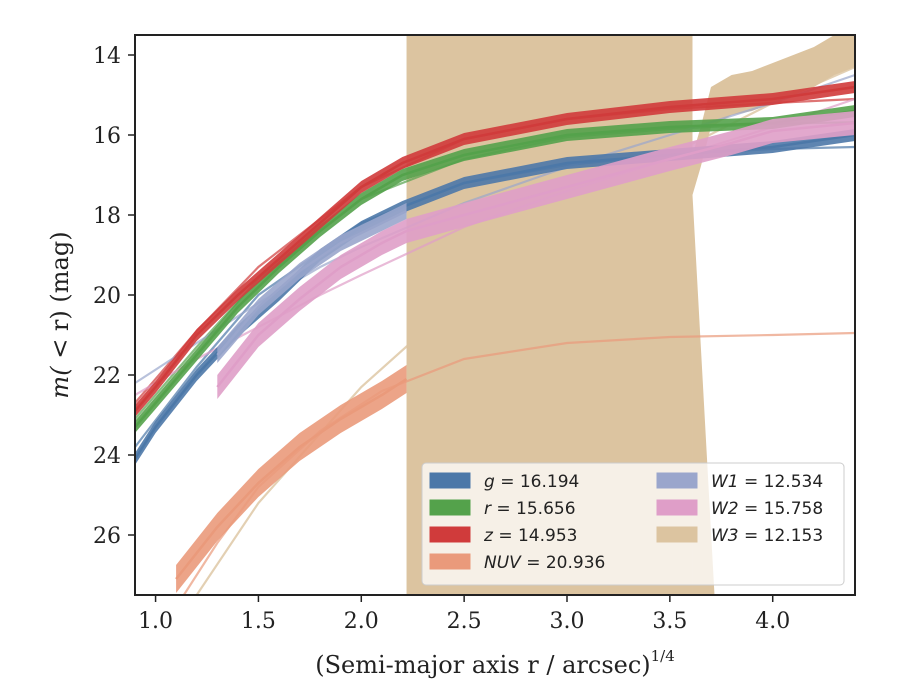 This screenshot has width=900, height=700. What do you see at coordinates (107, 296) in the screenshot?
I see `y-tick-label: 20` at bounding box center [107, 296].